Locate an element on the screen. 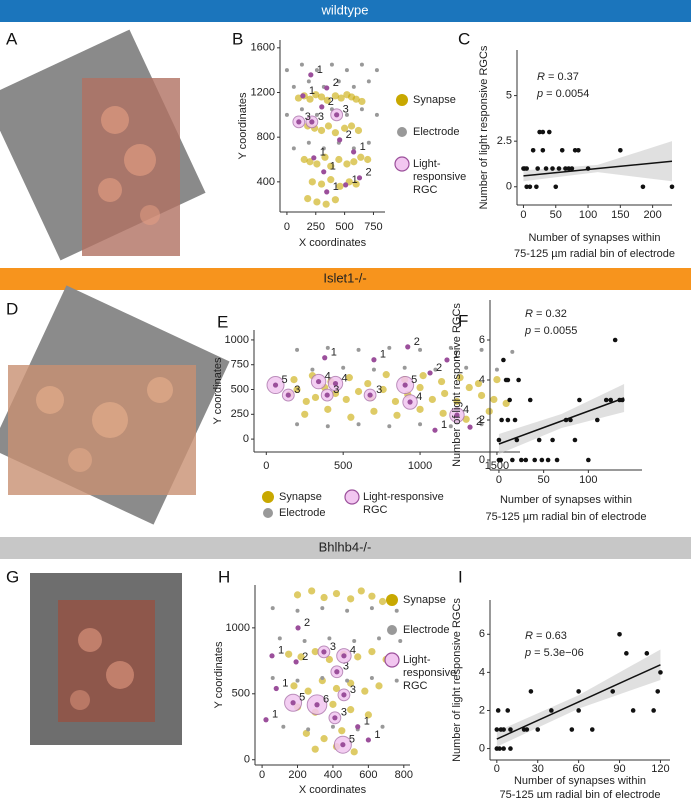  x-tick-label: 400 is located at coordinates (333, 775).